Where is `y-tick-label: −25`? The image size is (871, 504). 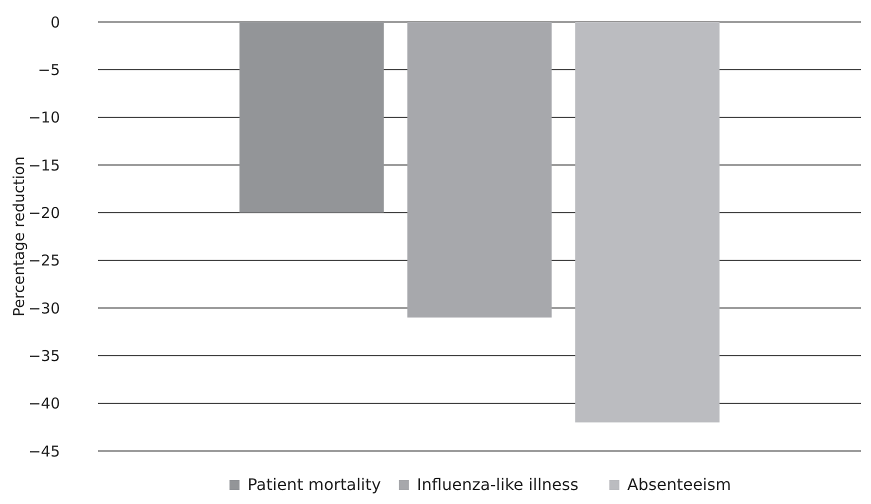
y-tick-label: −25 is located at coordinates (44, 261).